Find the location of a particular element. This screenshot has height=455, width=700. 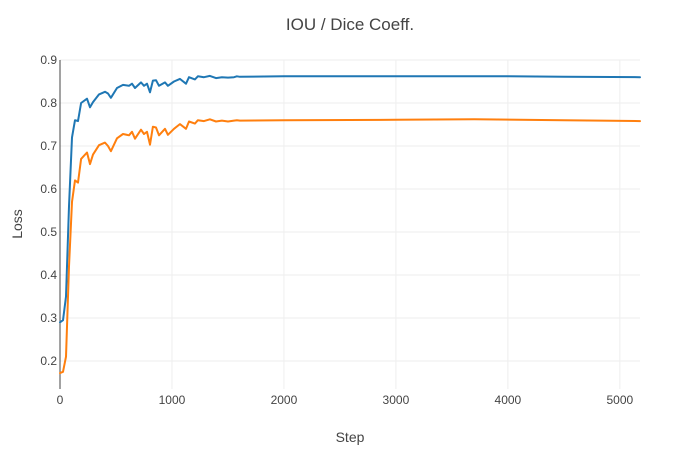

x-tick-label: 2000 is located at coordinates (284, 400).